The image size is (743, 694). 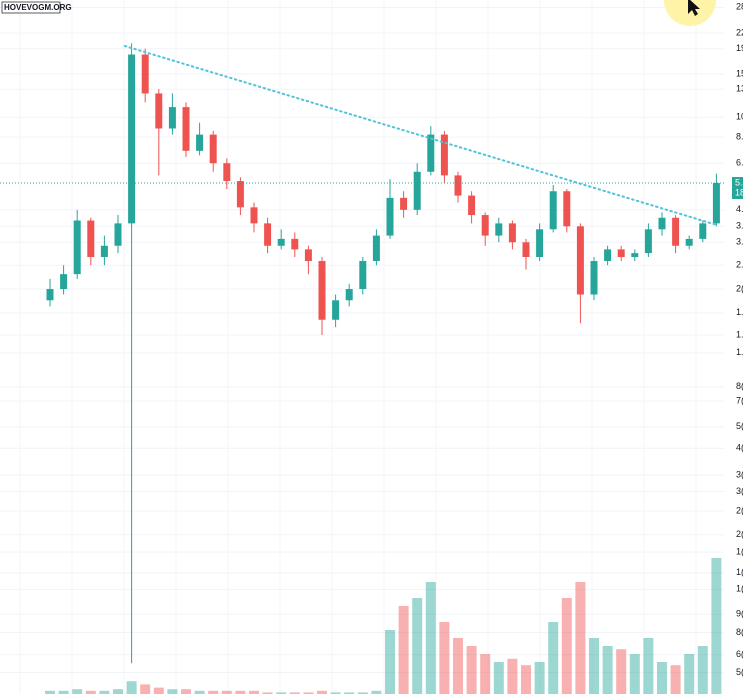 I want to click on y-tick-label: 3., so click(x=739, y=226).